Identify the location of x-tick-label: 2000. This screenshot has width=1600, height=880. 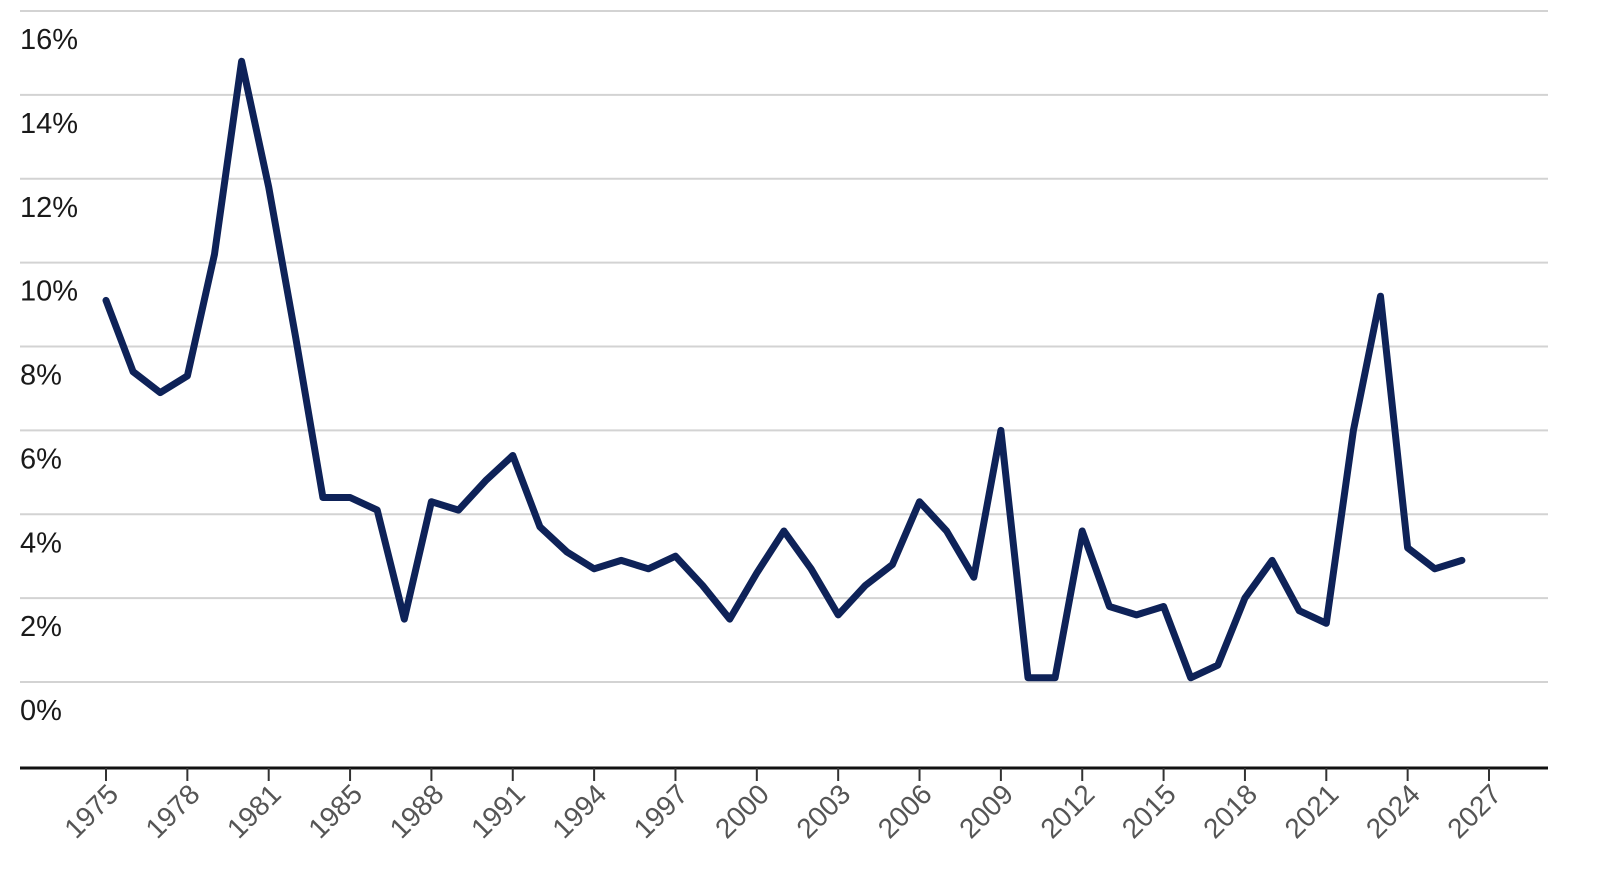
(742, 811).